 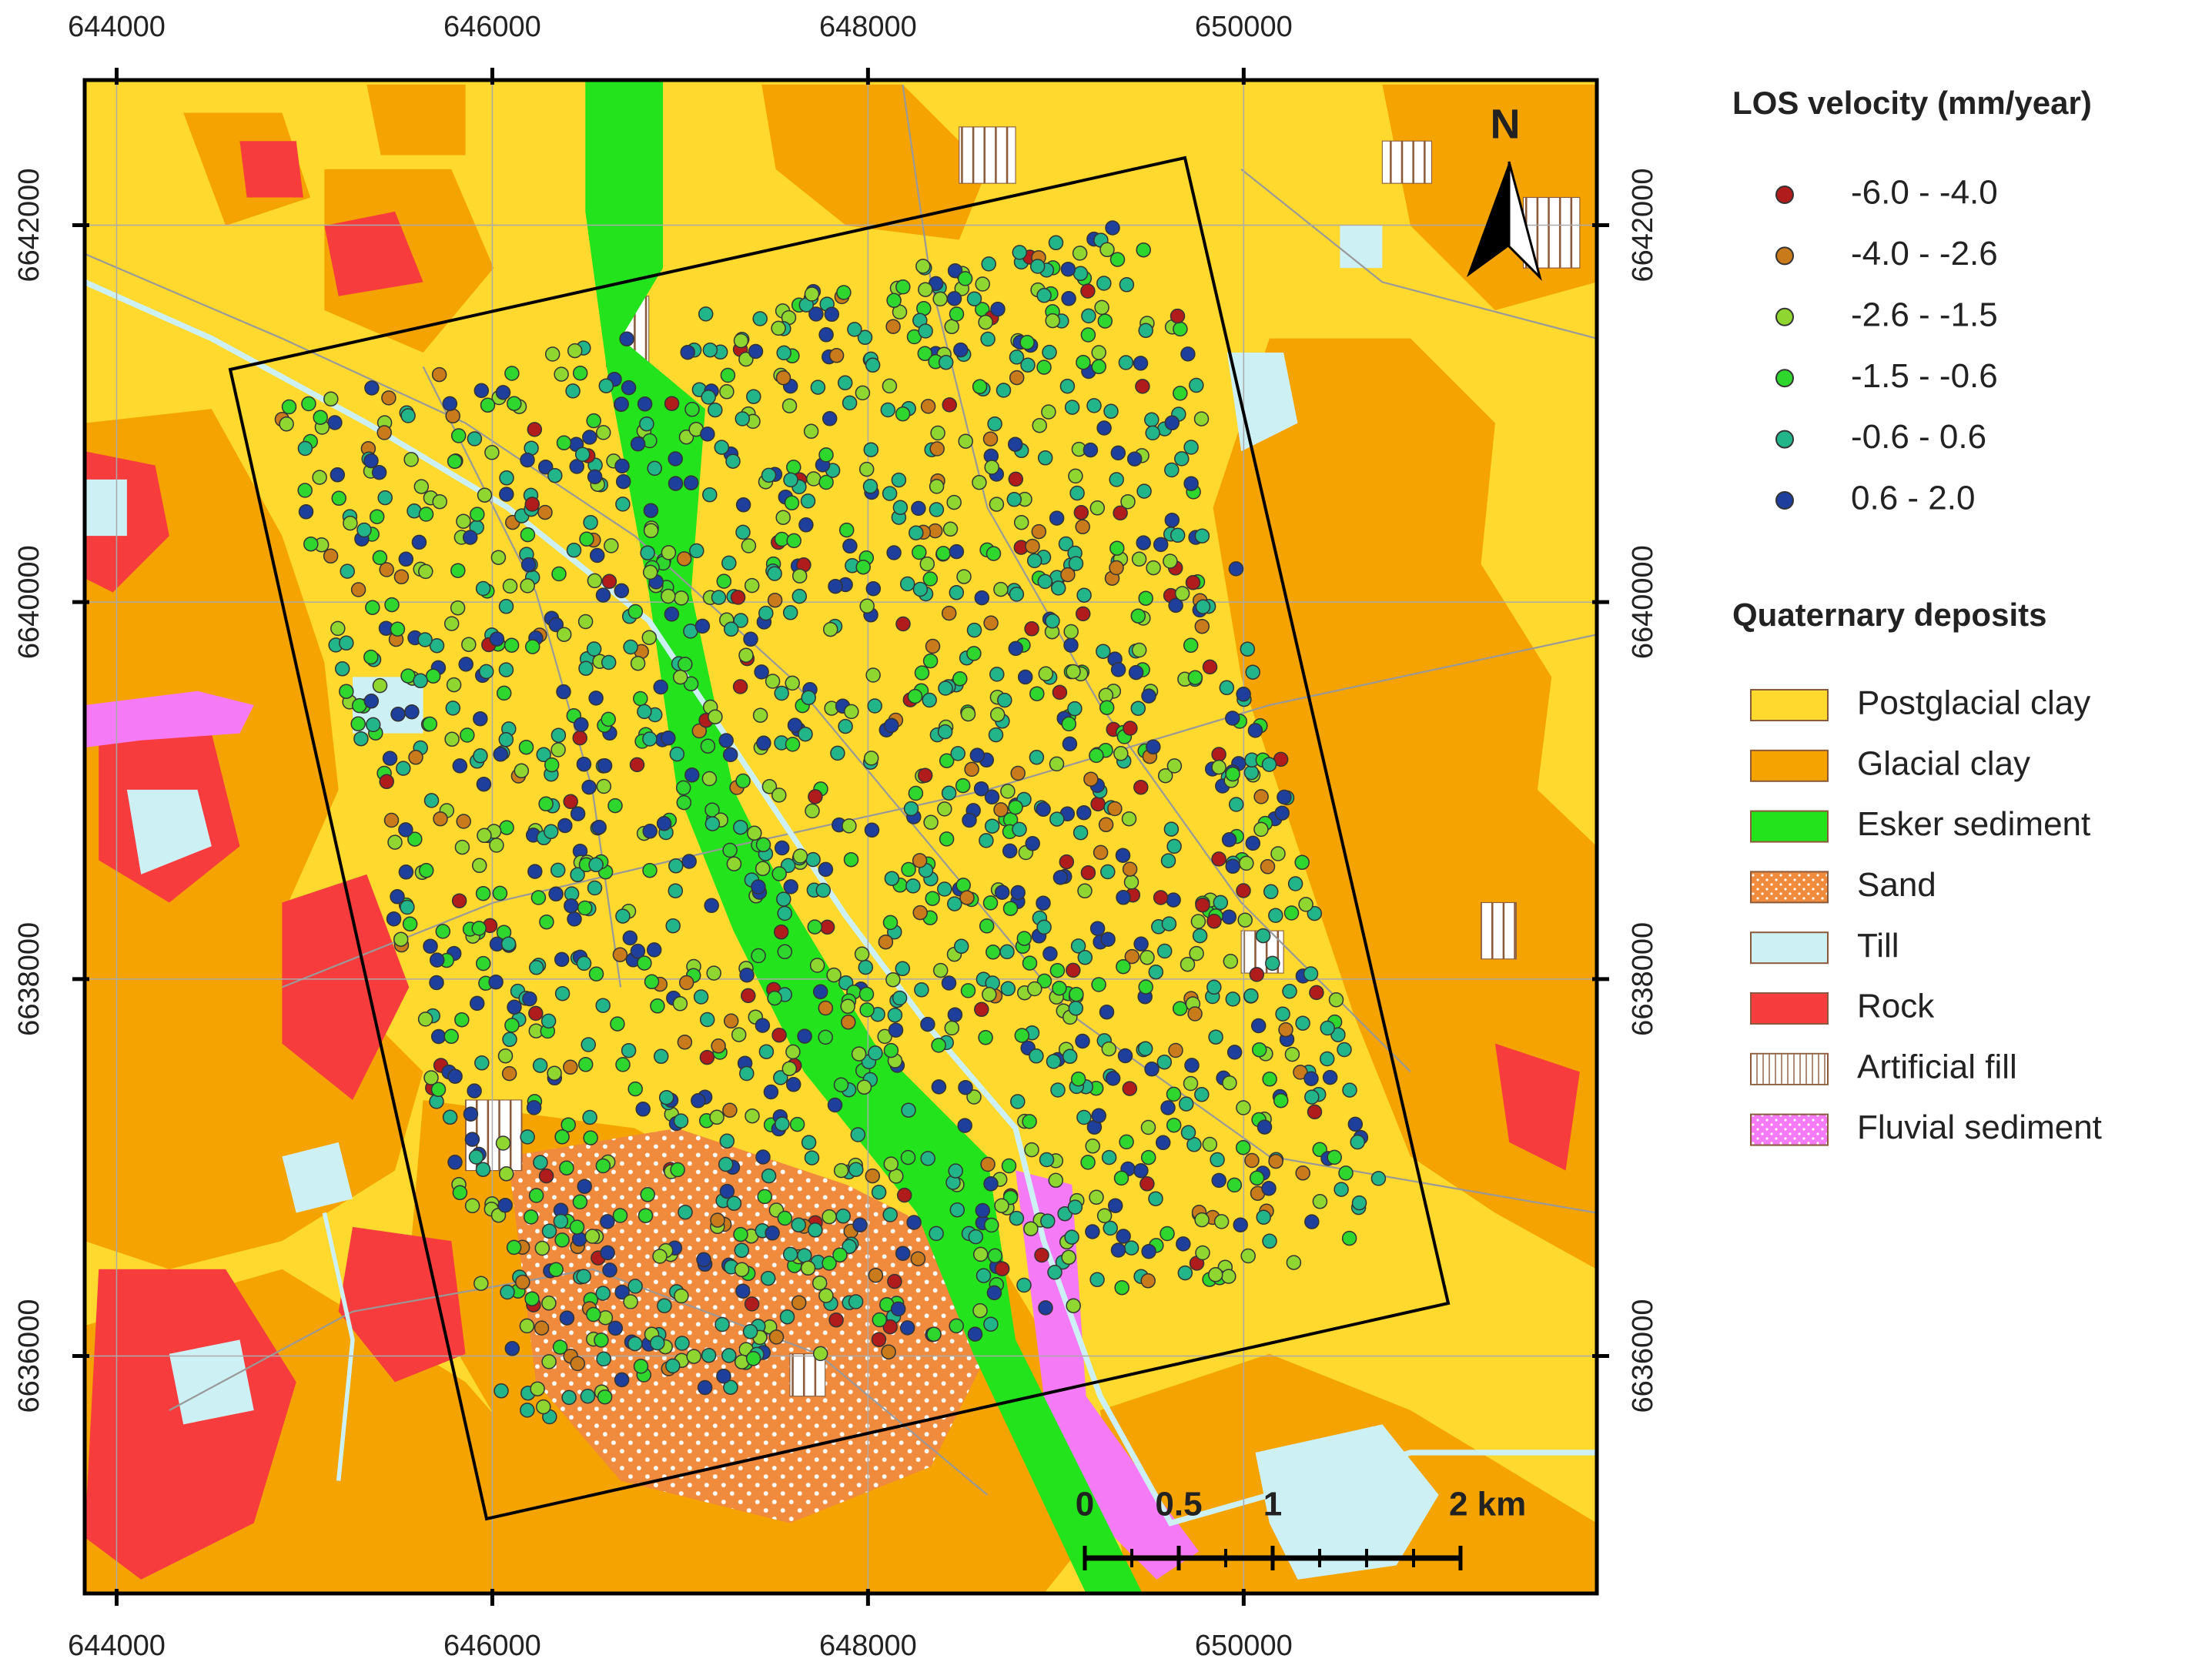 What do you see at coordinates (117, 27) in the screenshot?
I see `x-tick-label: 644000` at bounding box center [117, 27].